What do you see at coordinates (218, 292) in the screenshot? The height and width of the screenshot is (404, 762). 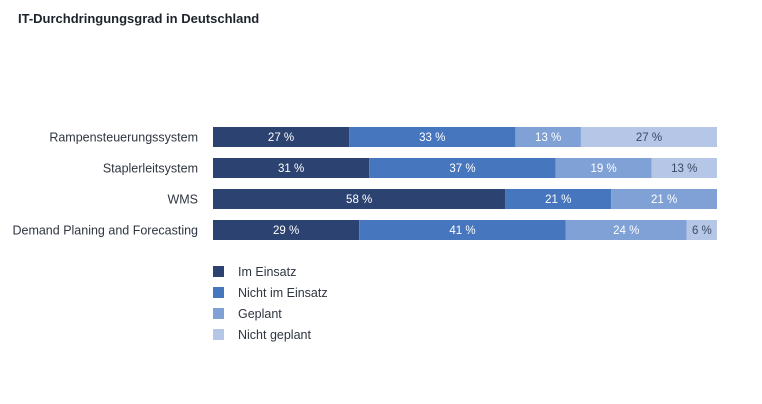 I see `legend-swatch-nicht-im-einsatz` at bounding box center [218, 292].